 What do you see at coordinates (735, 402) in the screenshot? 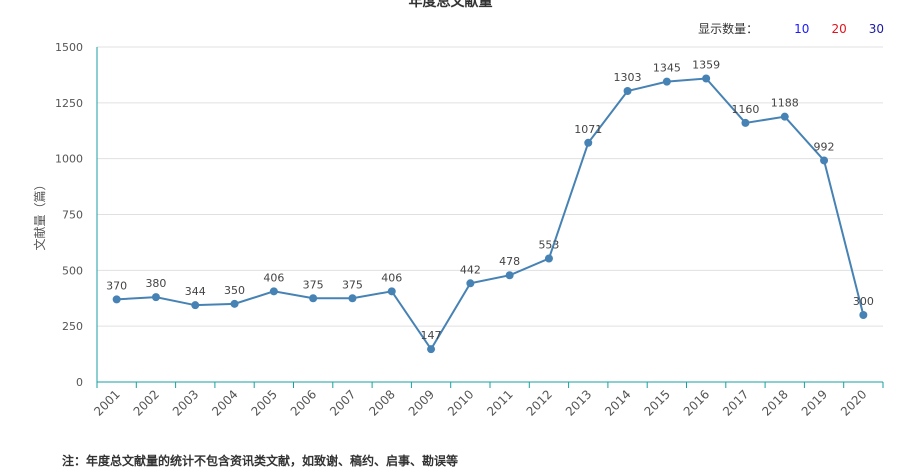
I see `x-tick-label: 2017` at bounding box center [735, 402].